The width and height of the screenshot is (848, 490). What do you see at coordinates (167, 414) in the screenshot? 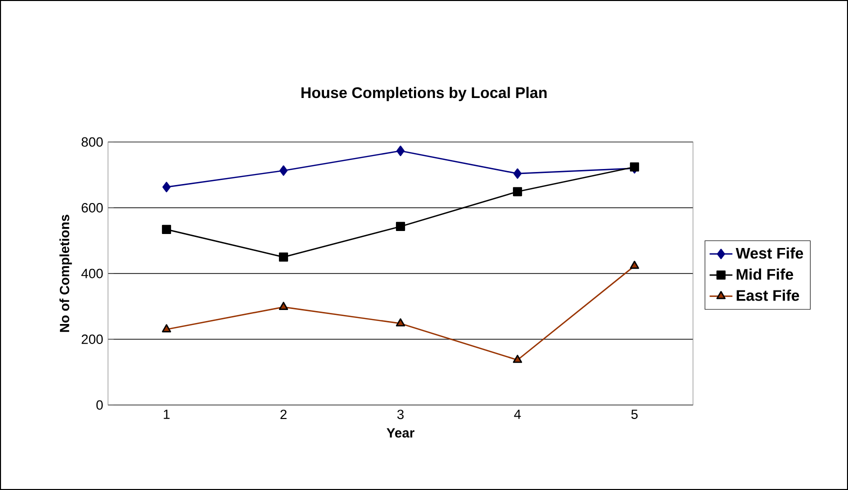
I see `x-tick-label: 1` at bounding box center [167, 414].